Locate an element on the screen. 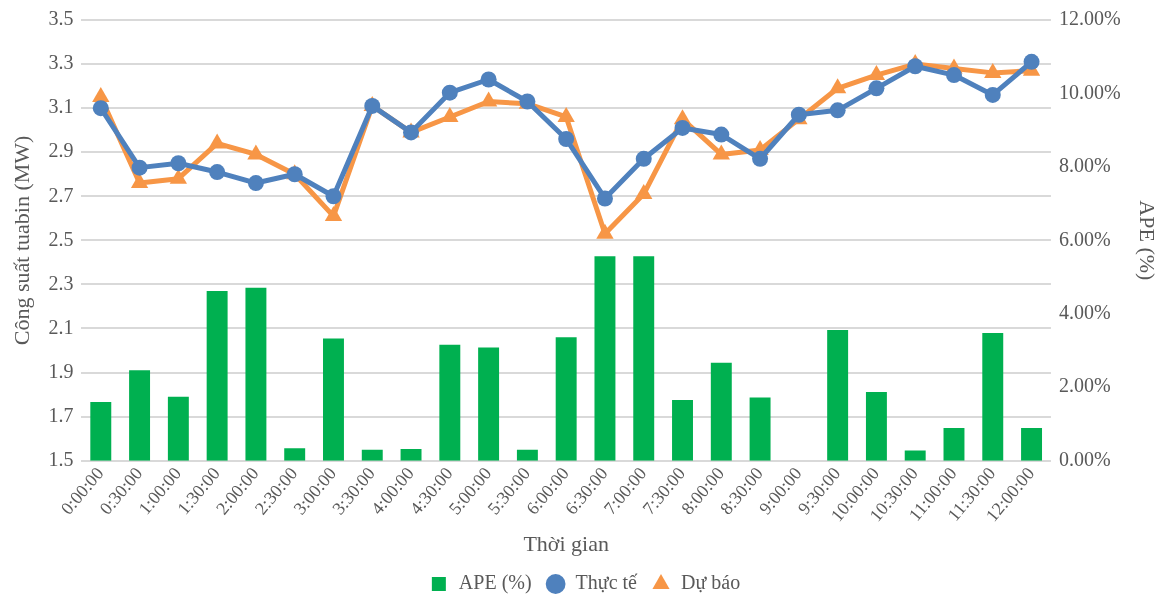 The width and height of the screenshot is (1173, 606). y-tick-label: 1.5 is located at coordinates (61, 458).